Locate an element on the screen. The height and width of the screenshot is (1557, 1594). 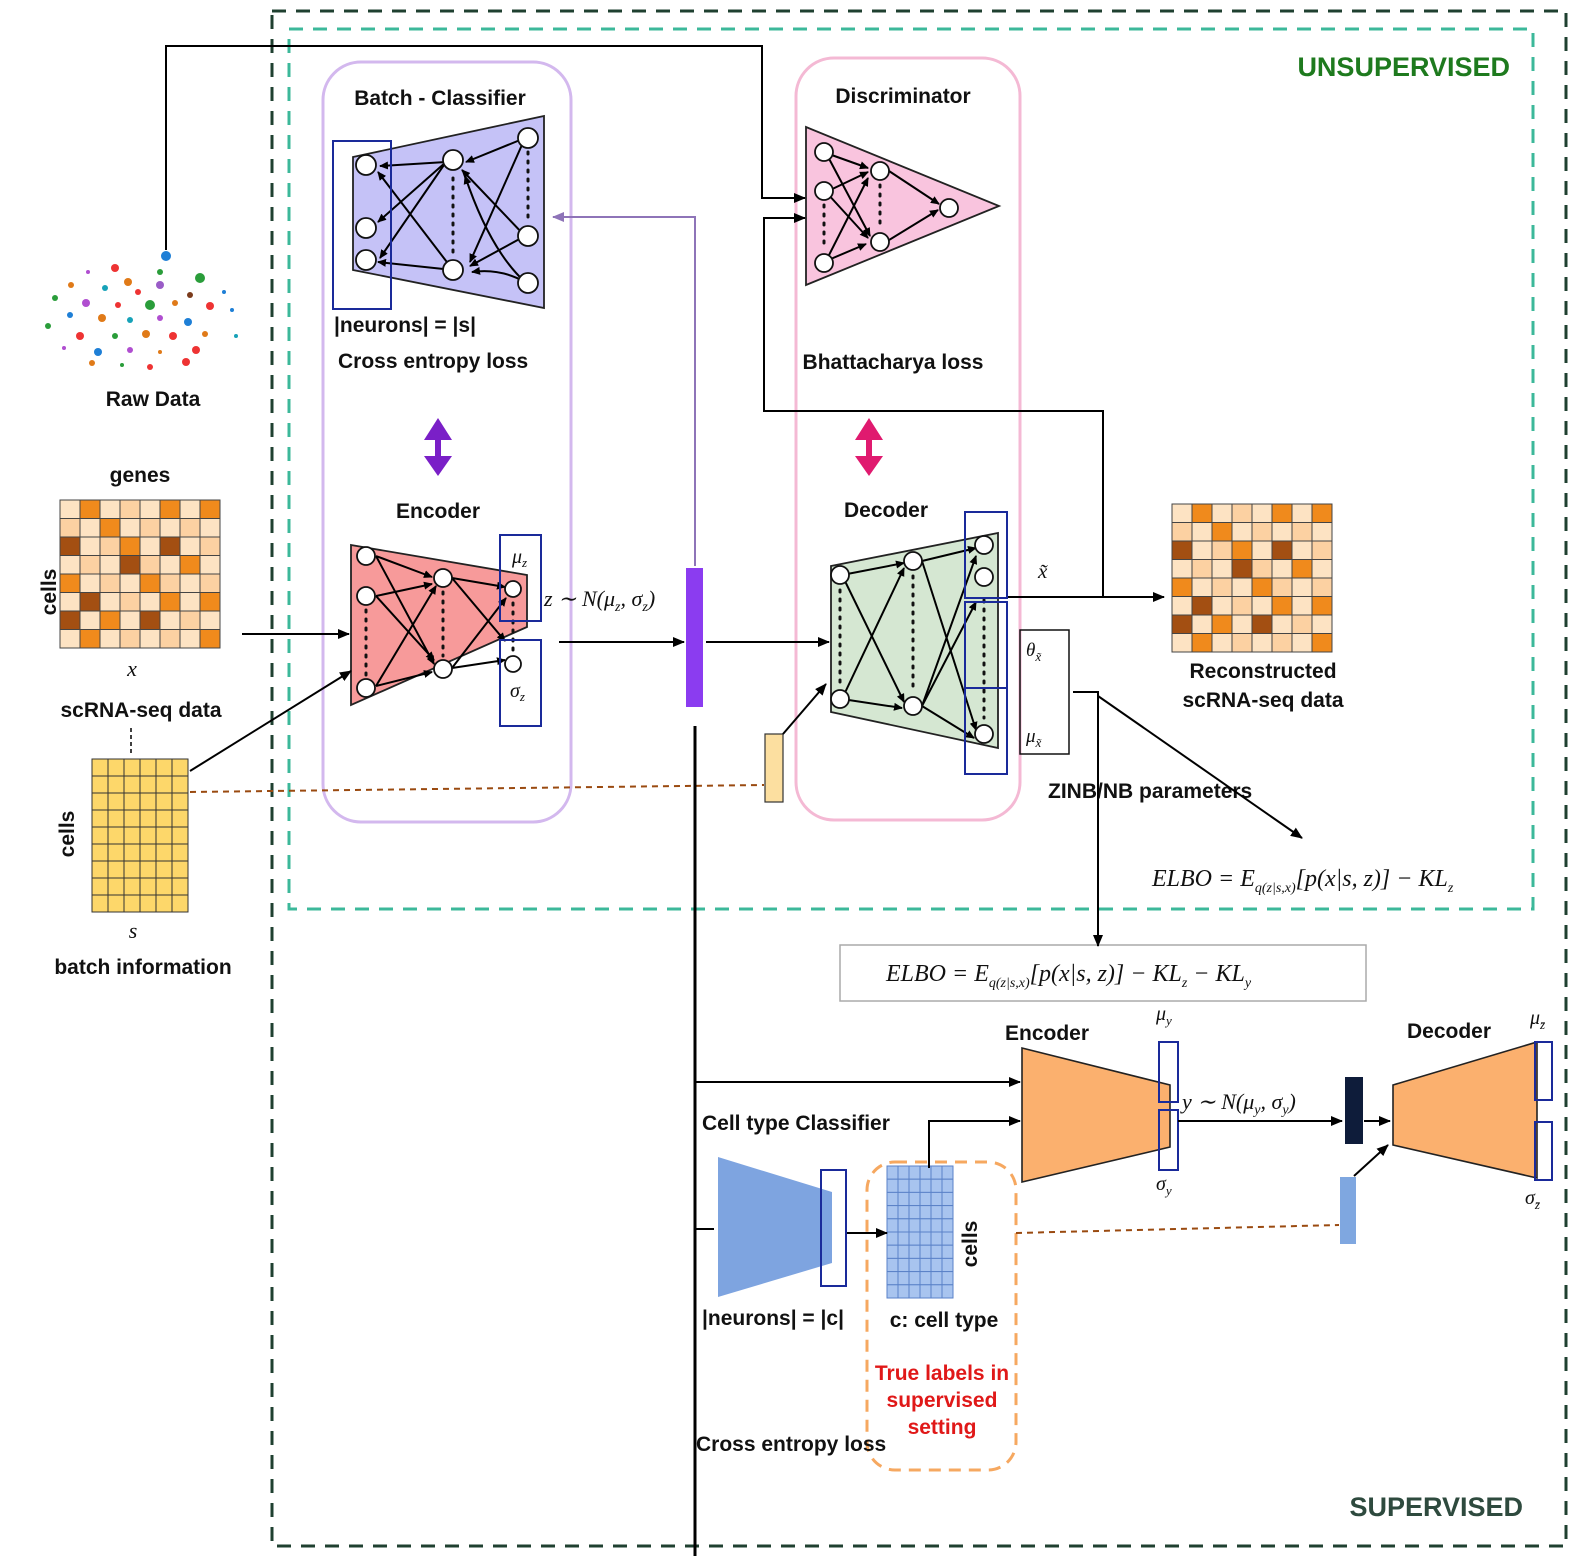
celltype-label: c: cell type is located at coordinates (944, 1320).